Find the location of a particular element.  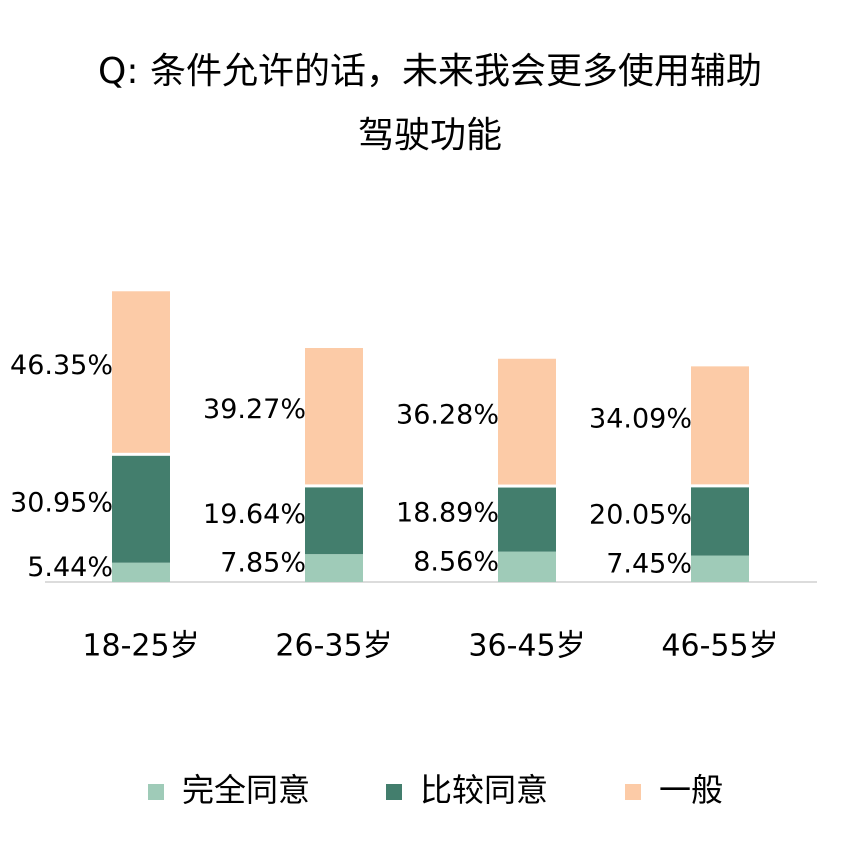

value-label: 20.05% is located at coordinates (640, 514).